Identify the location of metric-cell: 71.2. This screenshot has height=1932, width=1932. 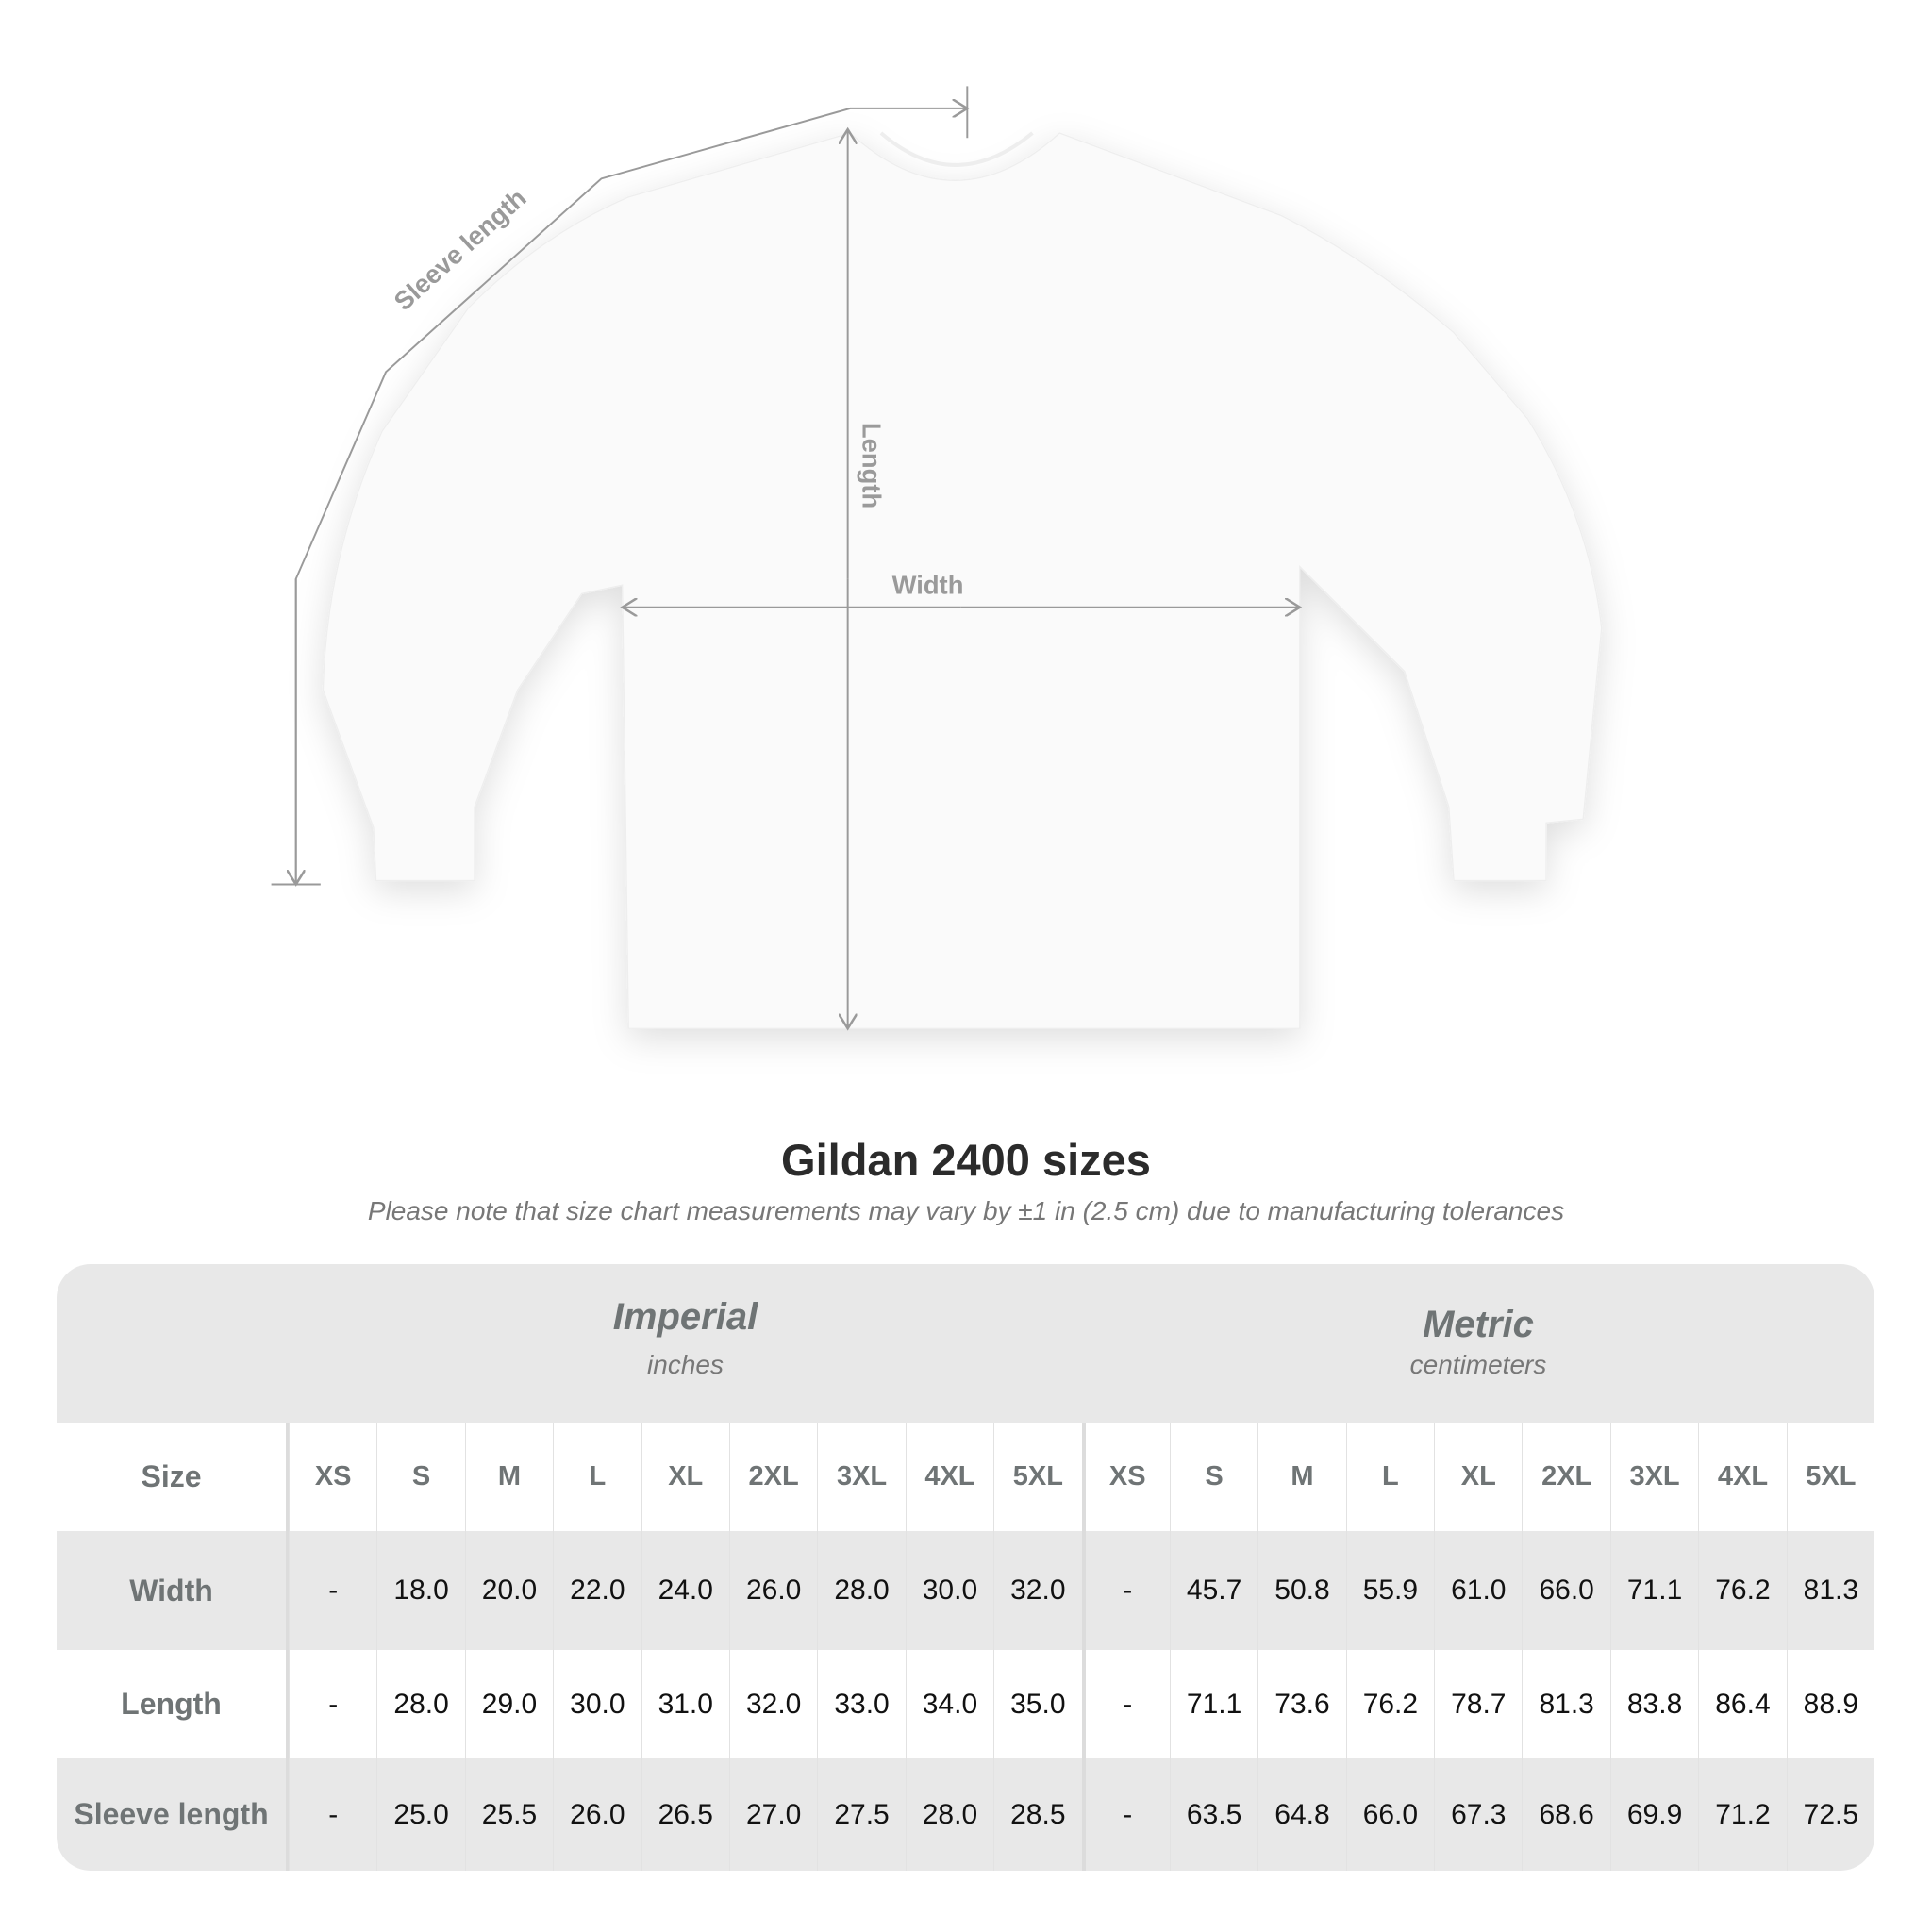
(1742, 1814).